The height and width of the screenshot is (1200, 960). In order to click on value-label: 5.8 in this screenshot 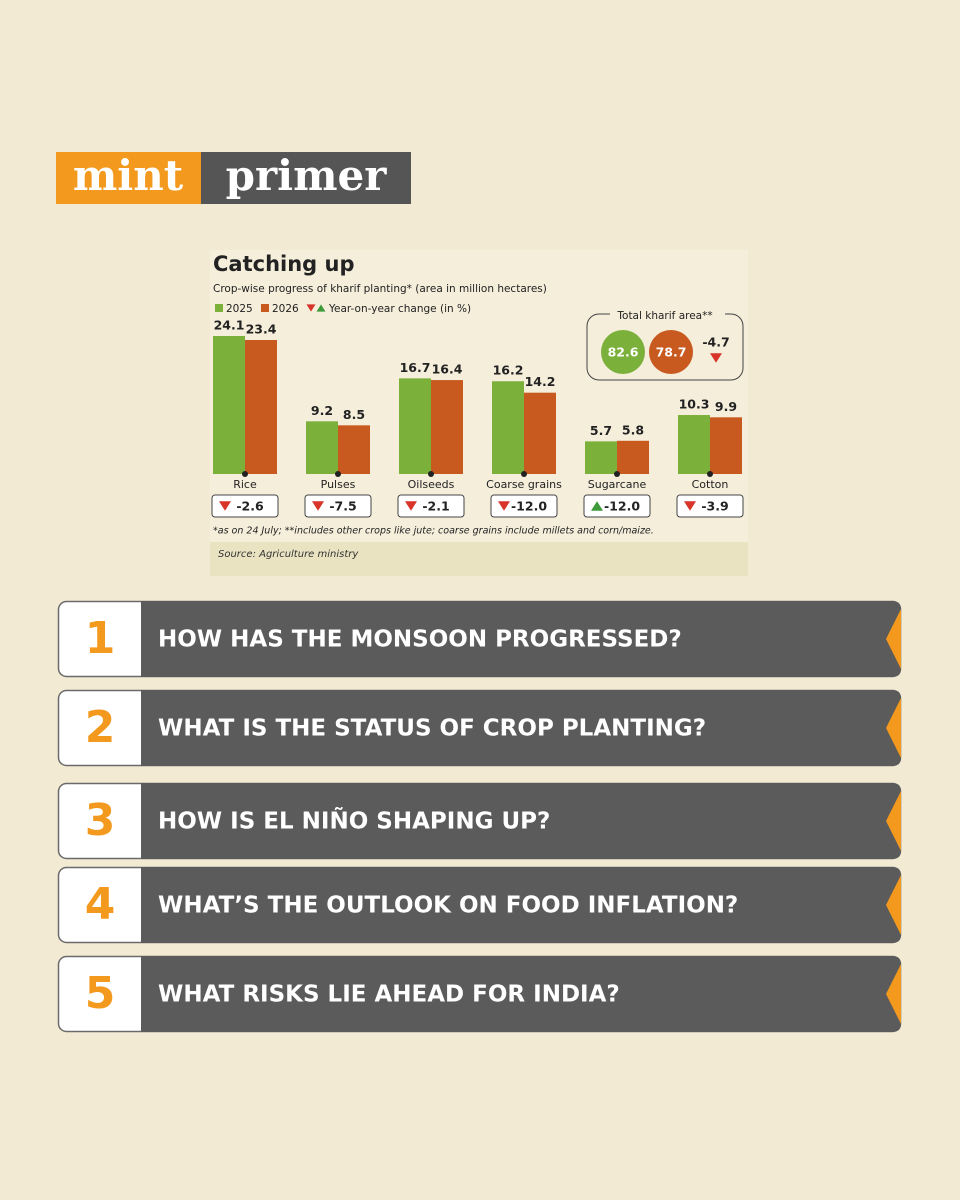, I will do `click(633, 429)`.